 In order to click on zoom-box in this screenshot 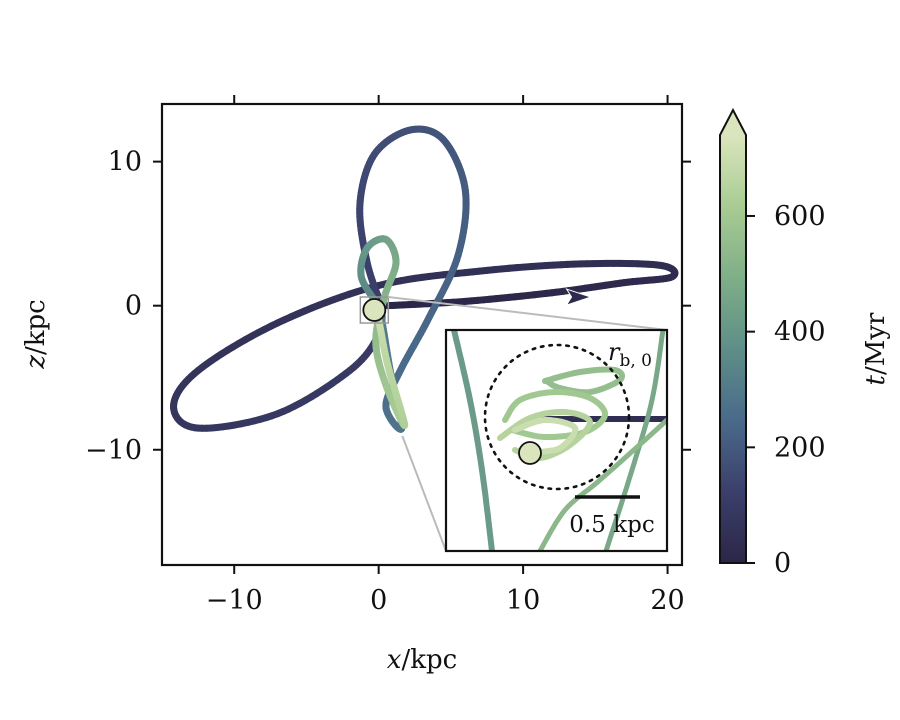, I will do `click(374, 310)`.